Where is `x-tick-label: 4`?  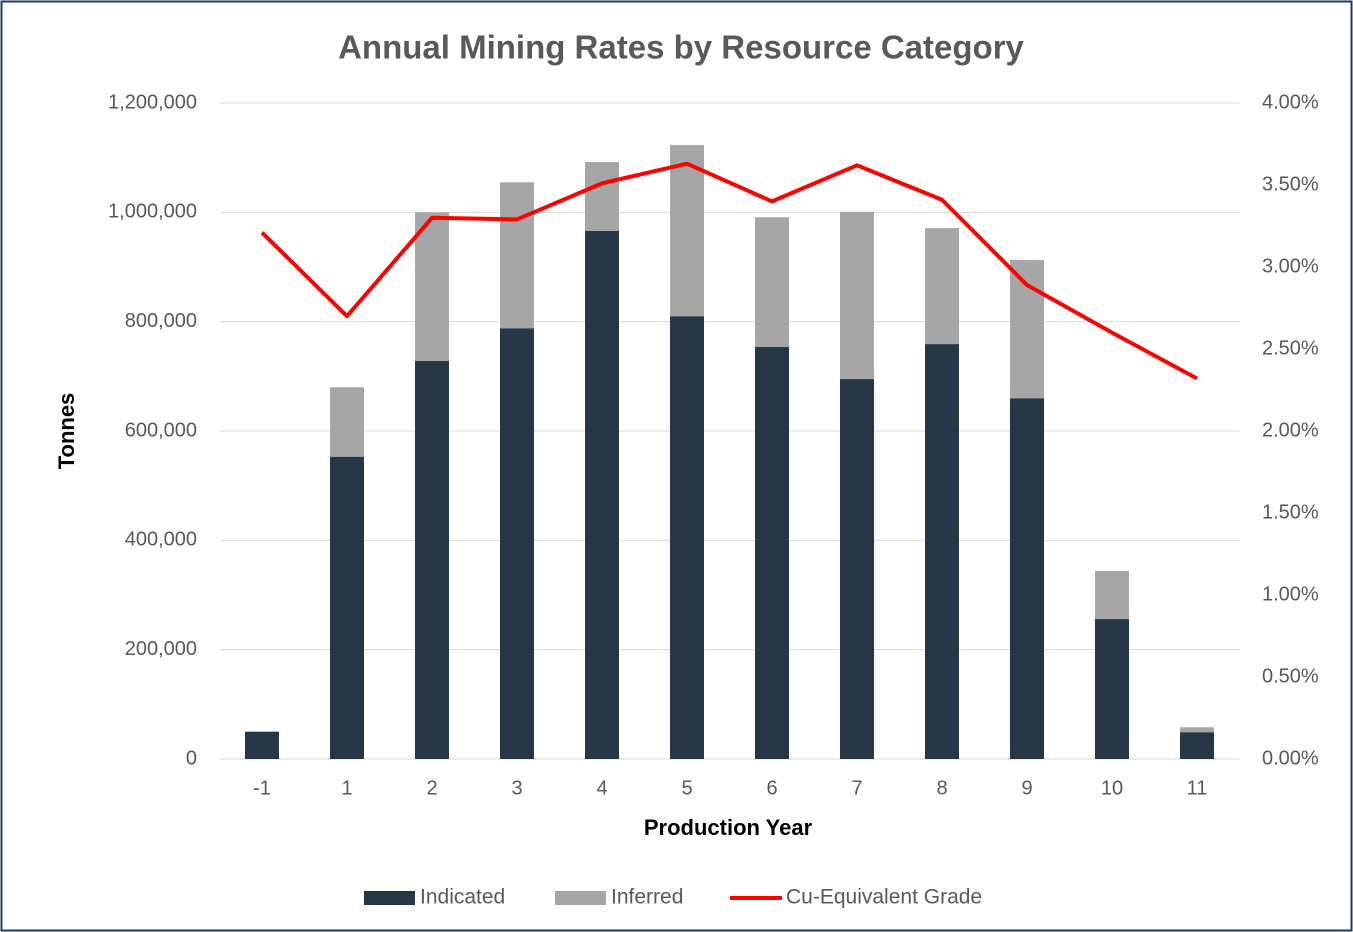
x-tick-label: 4 is located at coordinates (601, 788).